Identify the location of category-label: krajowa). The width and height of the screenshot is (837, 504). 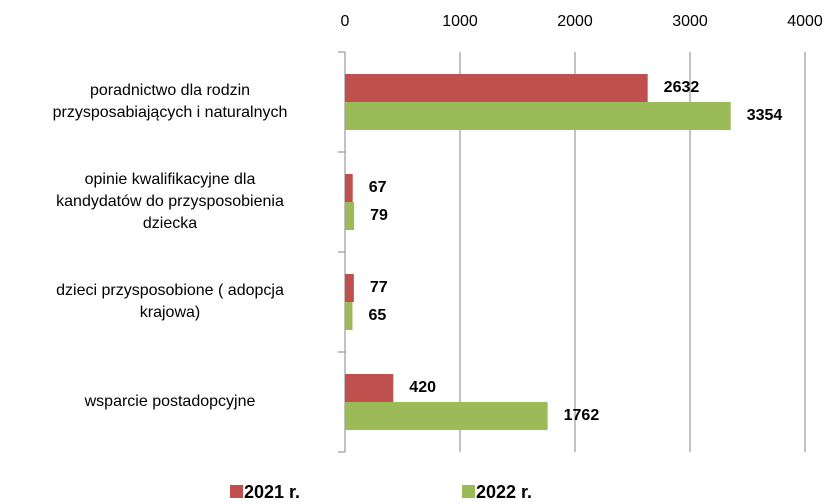
(170, 312).